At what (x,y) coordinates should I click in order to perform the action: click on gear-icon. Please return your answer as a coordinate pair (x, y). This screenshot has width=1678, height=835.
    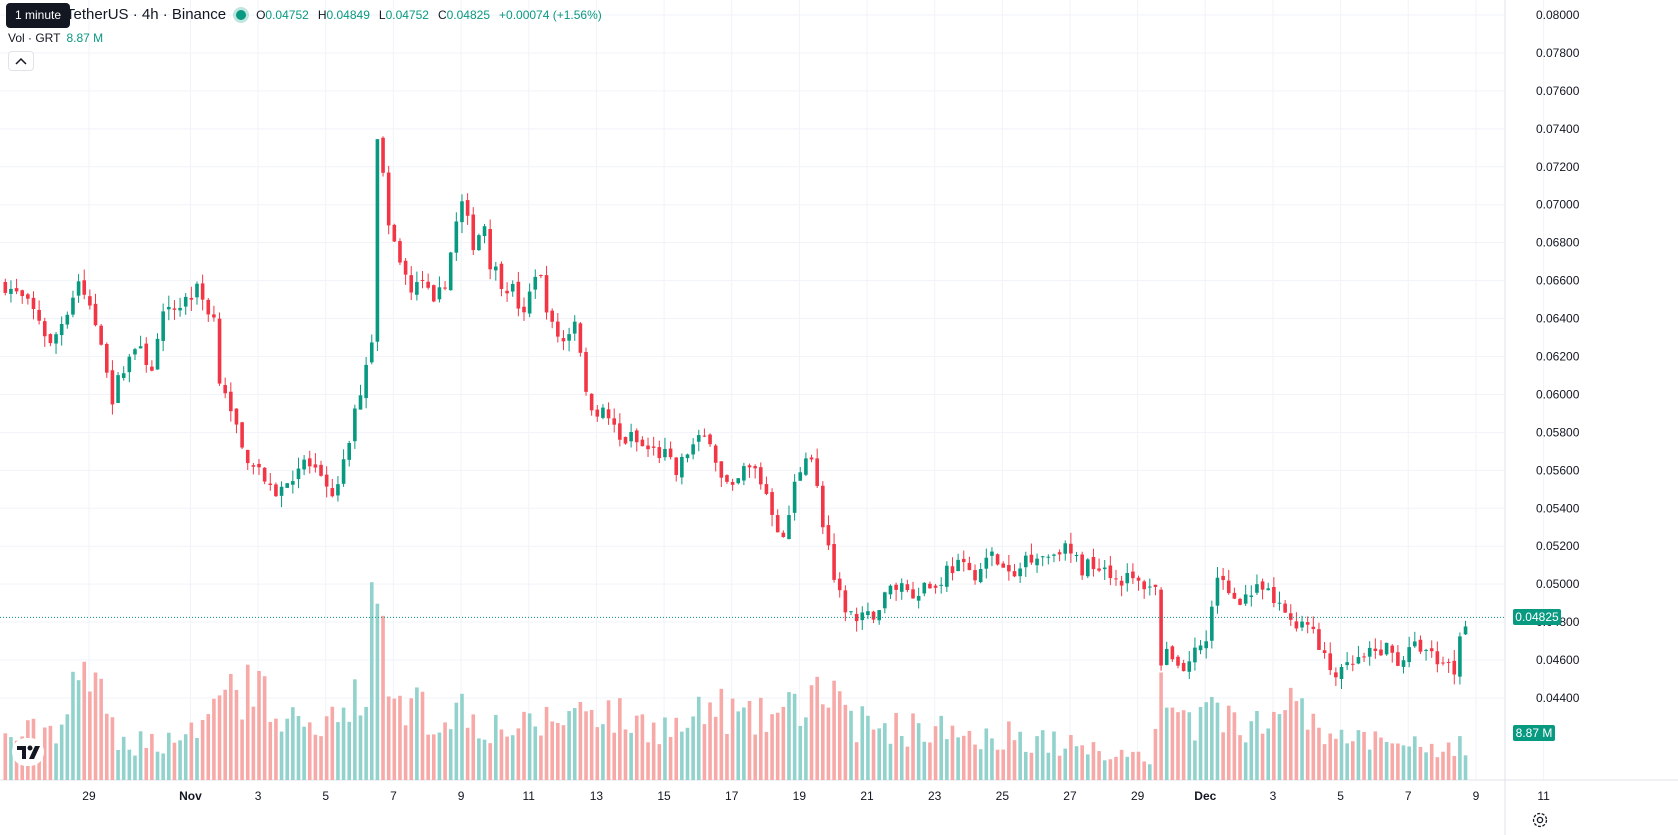
    Looking at the image, I should click on (1540, 820).